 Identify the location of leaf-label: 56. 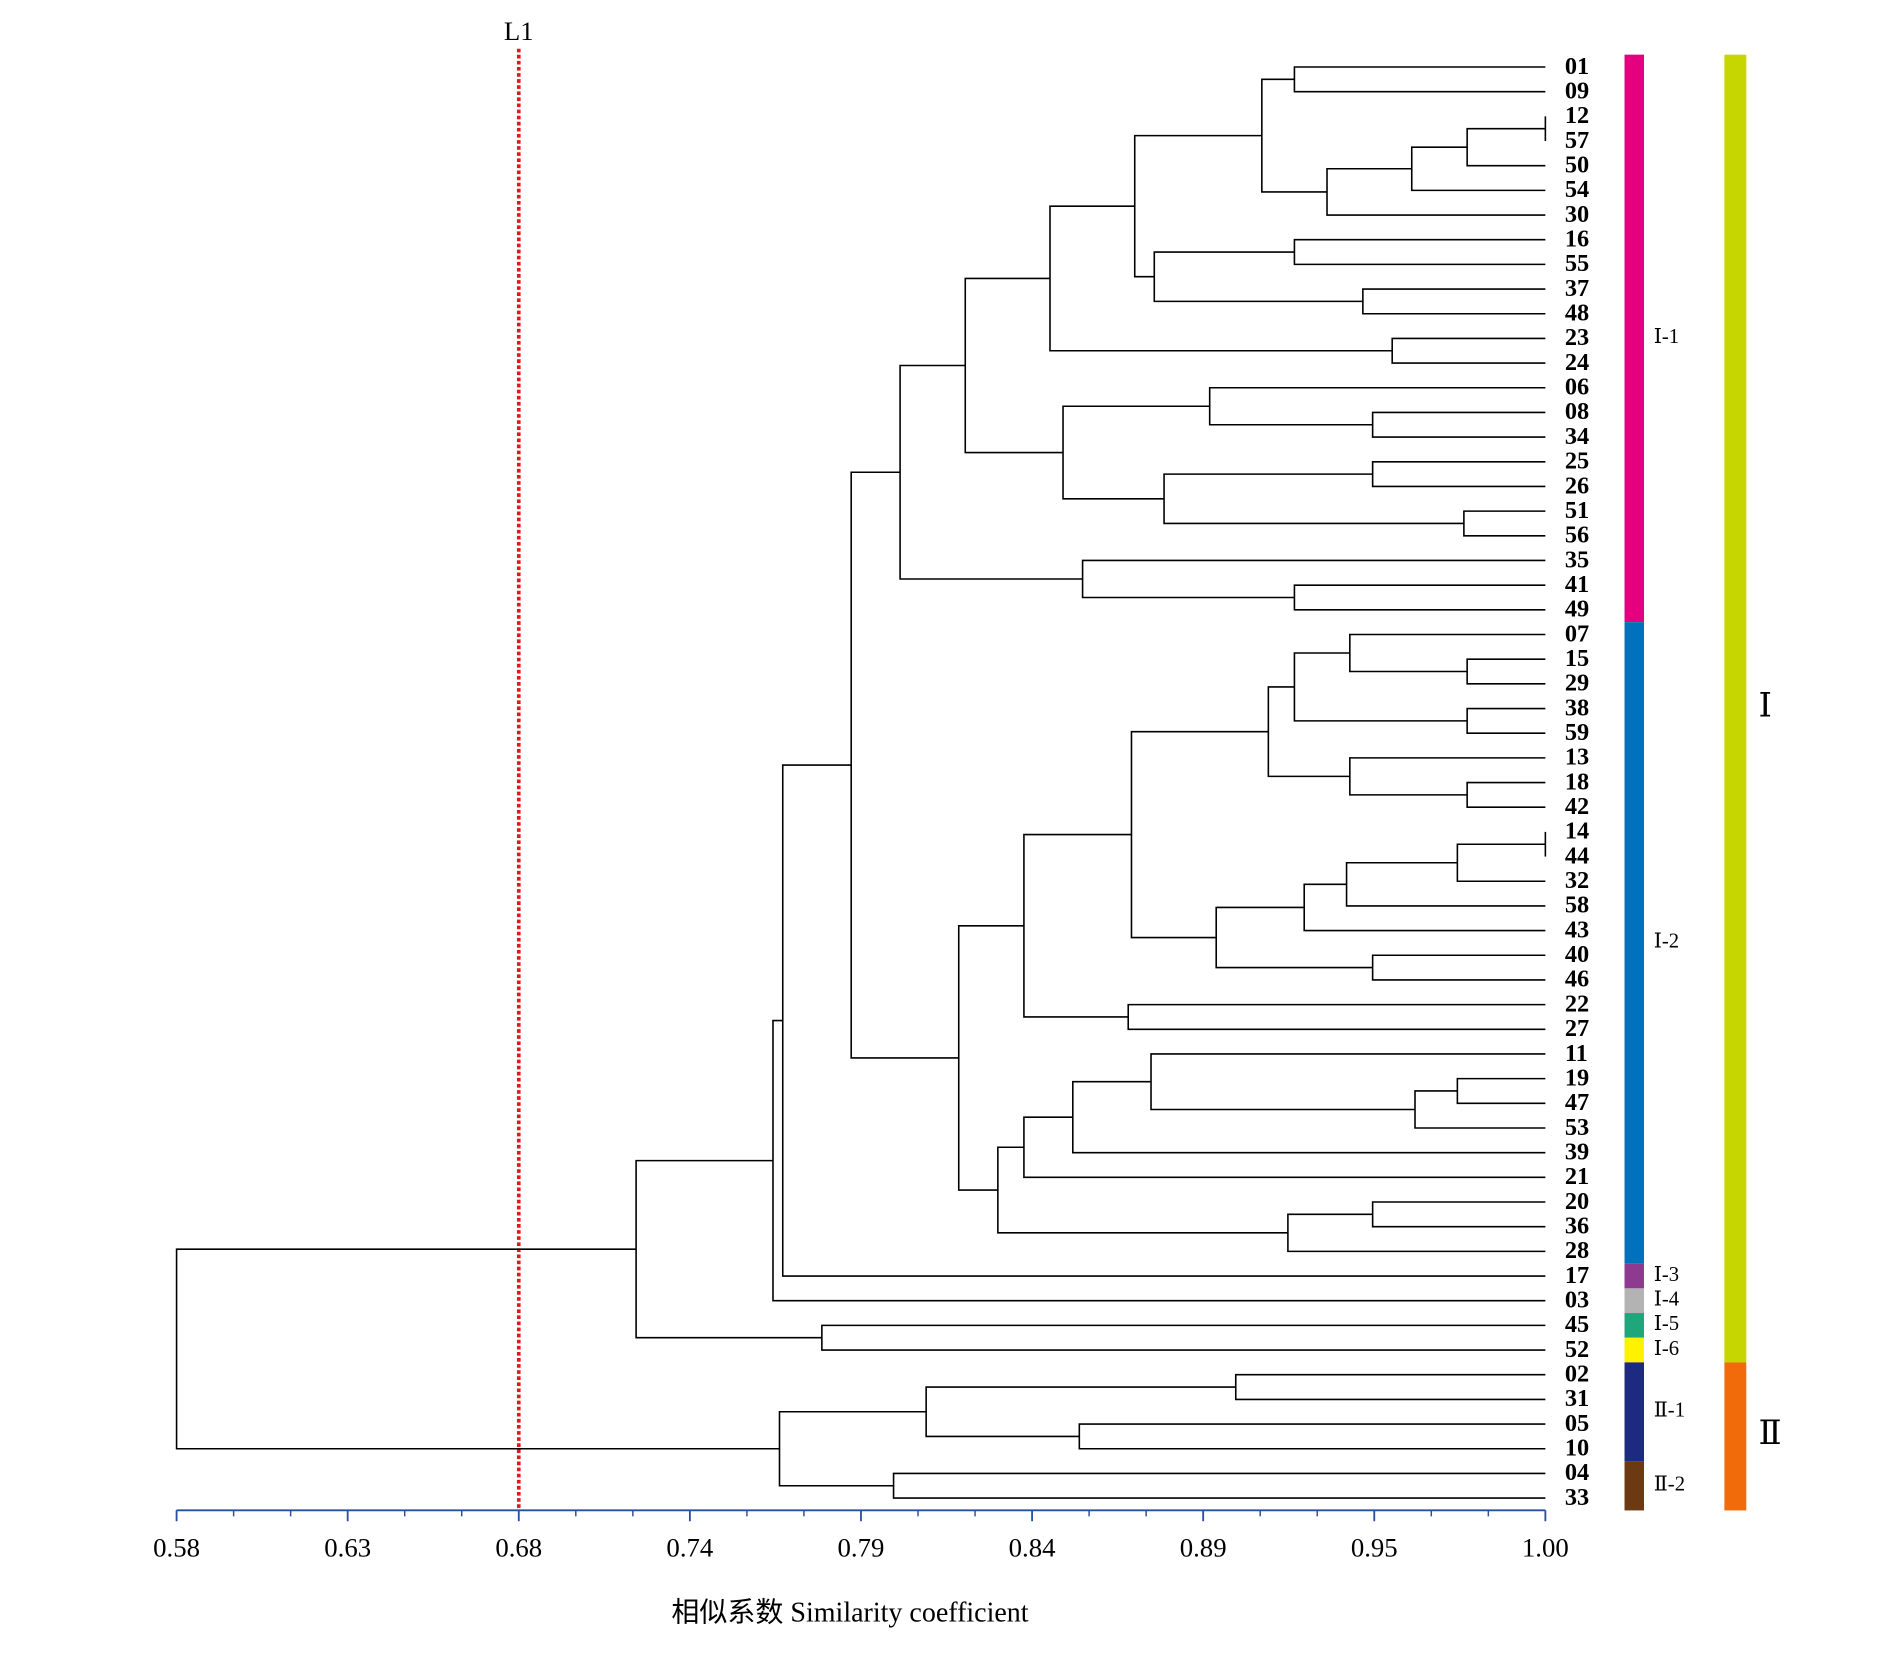
(1577, 535).